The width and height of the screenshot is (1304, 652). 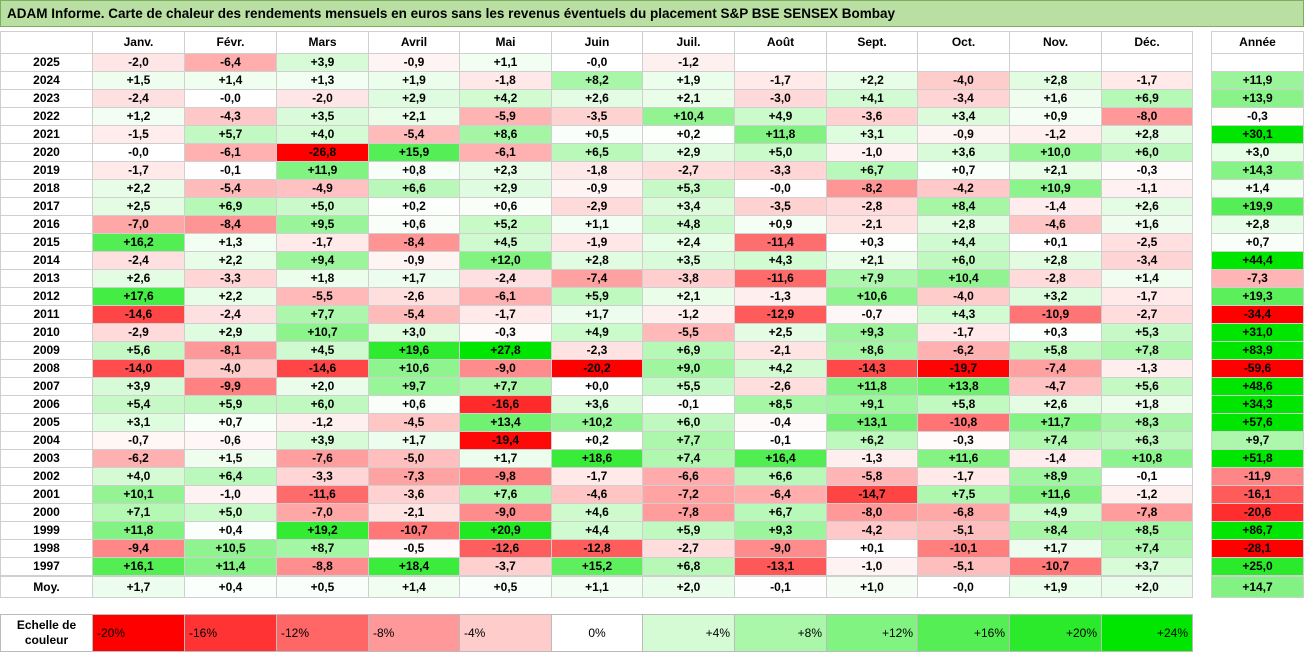 I want to click on heatmap-cell: +10,1, so click(x=138, y=494).